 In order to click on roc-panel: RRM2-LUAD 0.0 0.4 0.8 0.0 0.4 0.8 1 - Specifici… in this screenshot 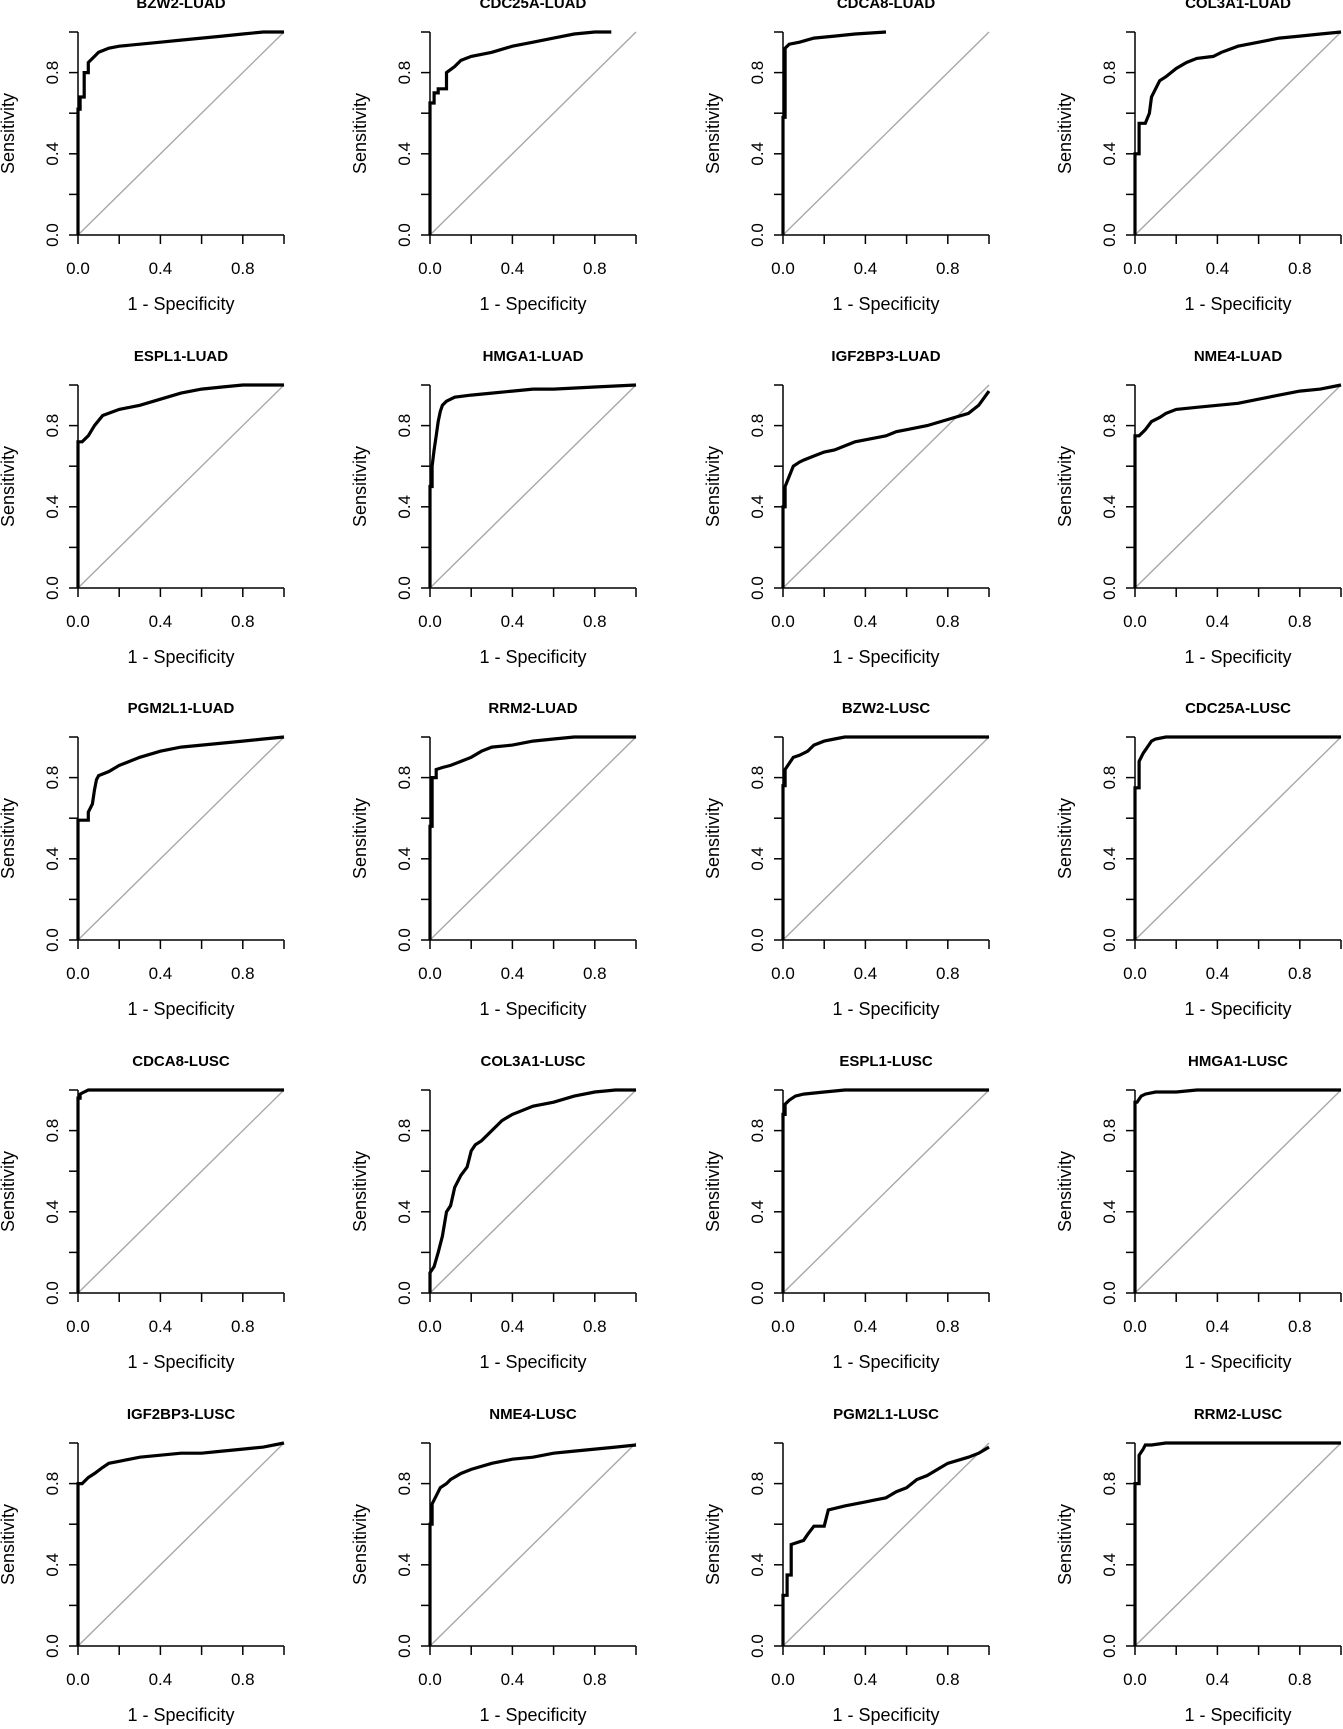, I will do `click(493, 859)`.